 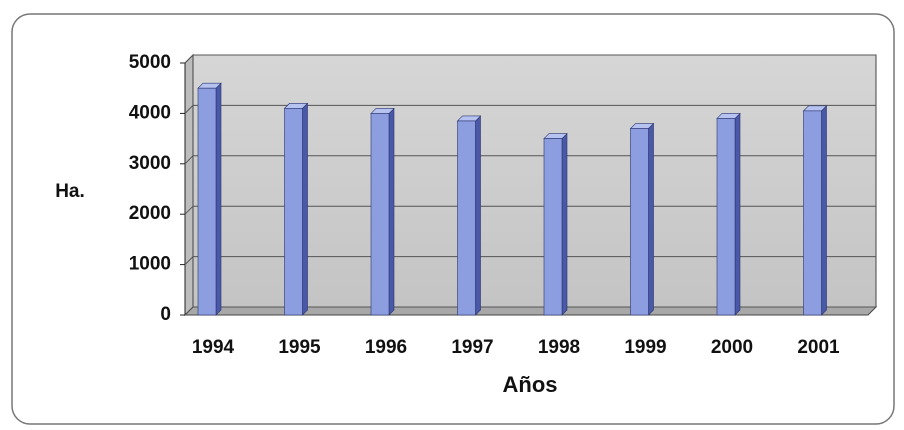 What do you see at coordinates (818, 347) in the screenshot?
I see `x-tick-label: 2001` at bounding box center [818, 347].